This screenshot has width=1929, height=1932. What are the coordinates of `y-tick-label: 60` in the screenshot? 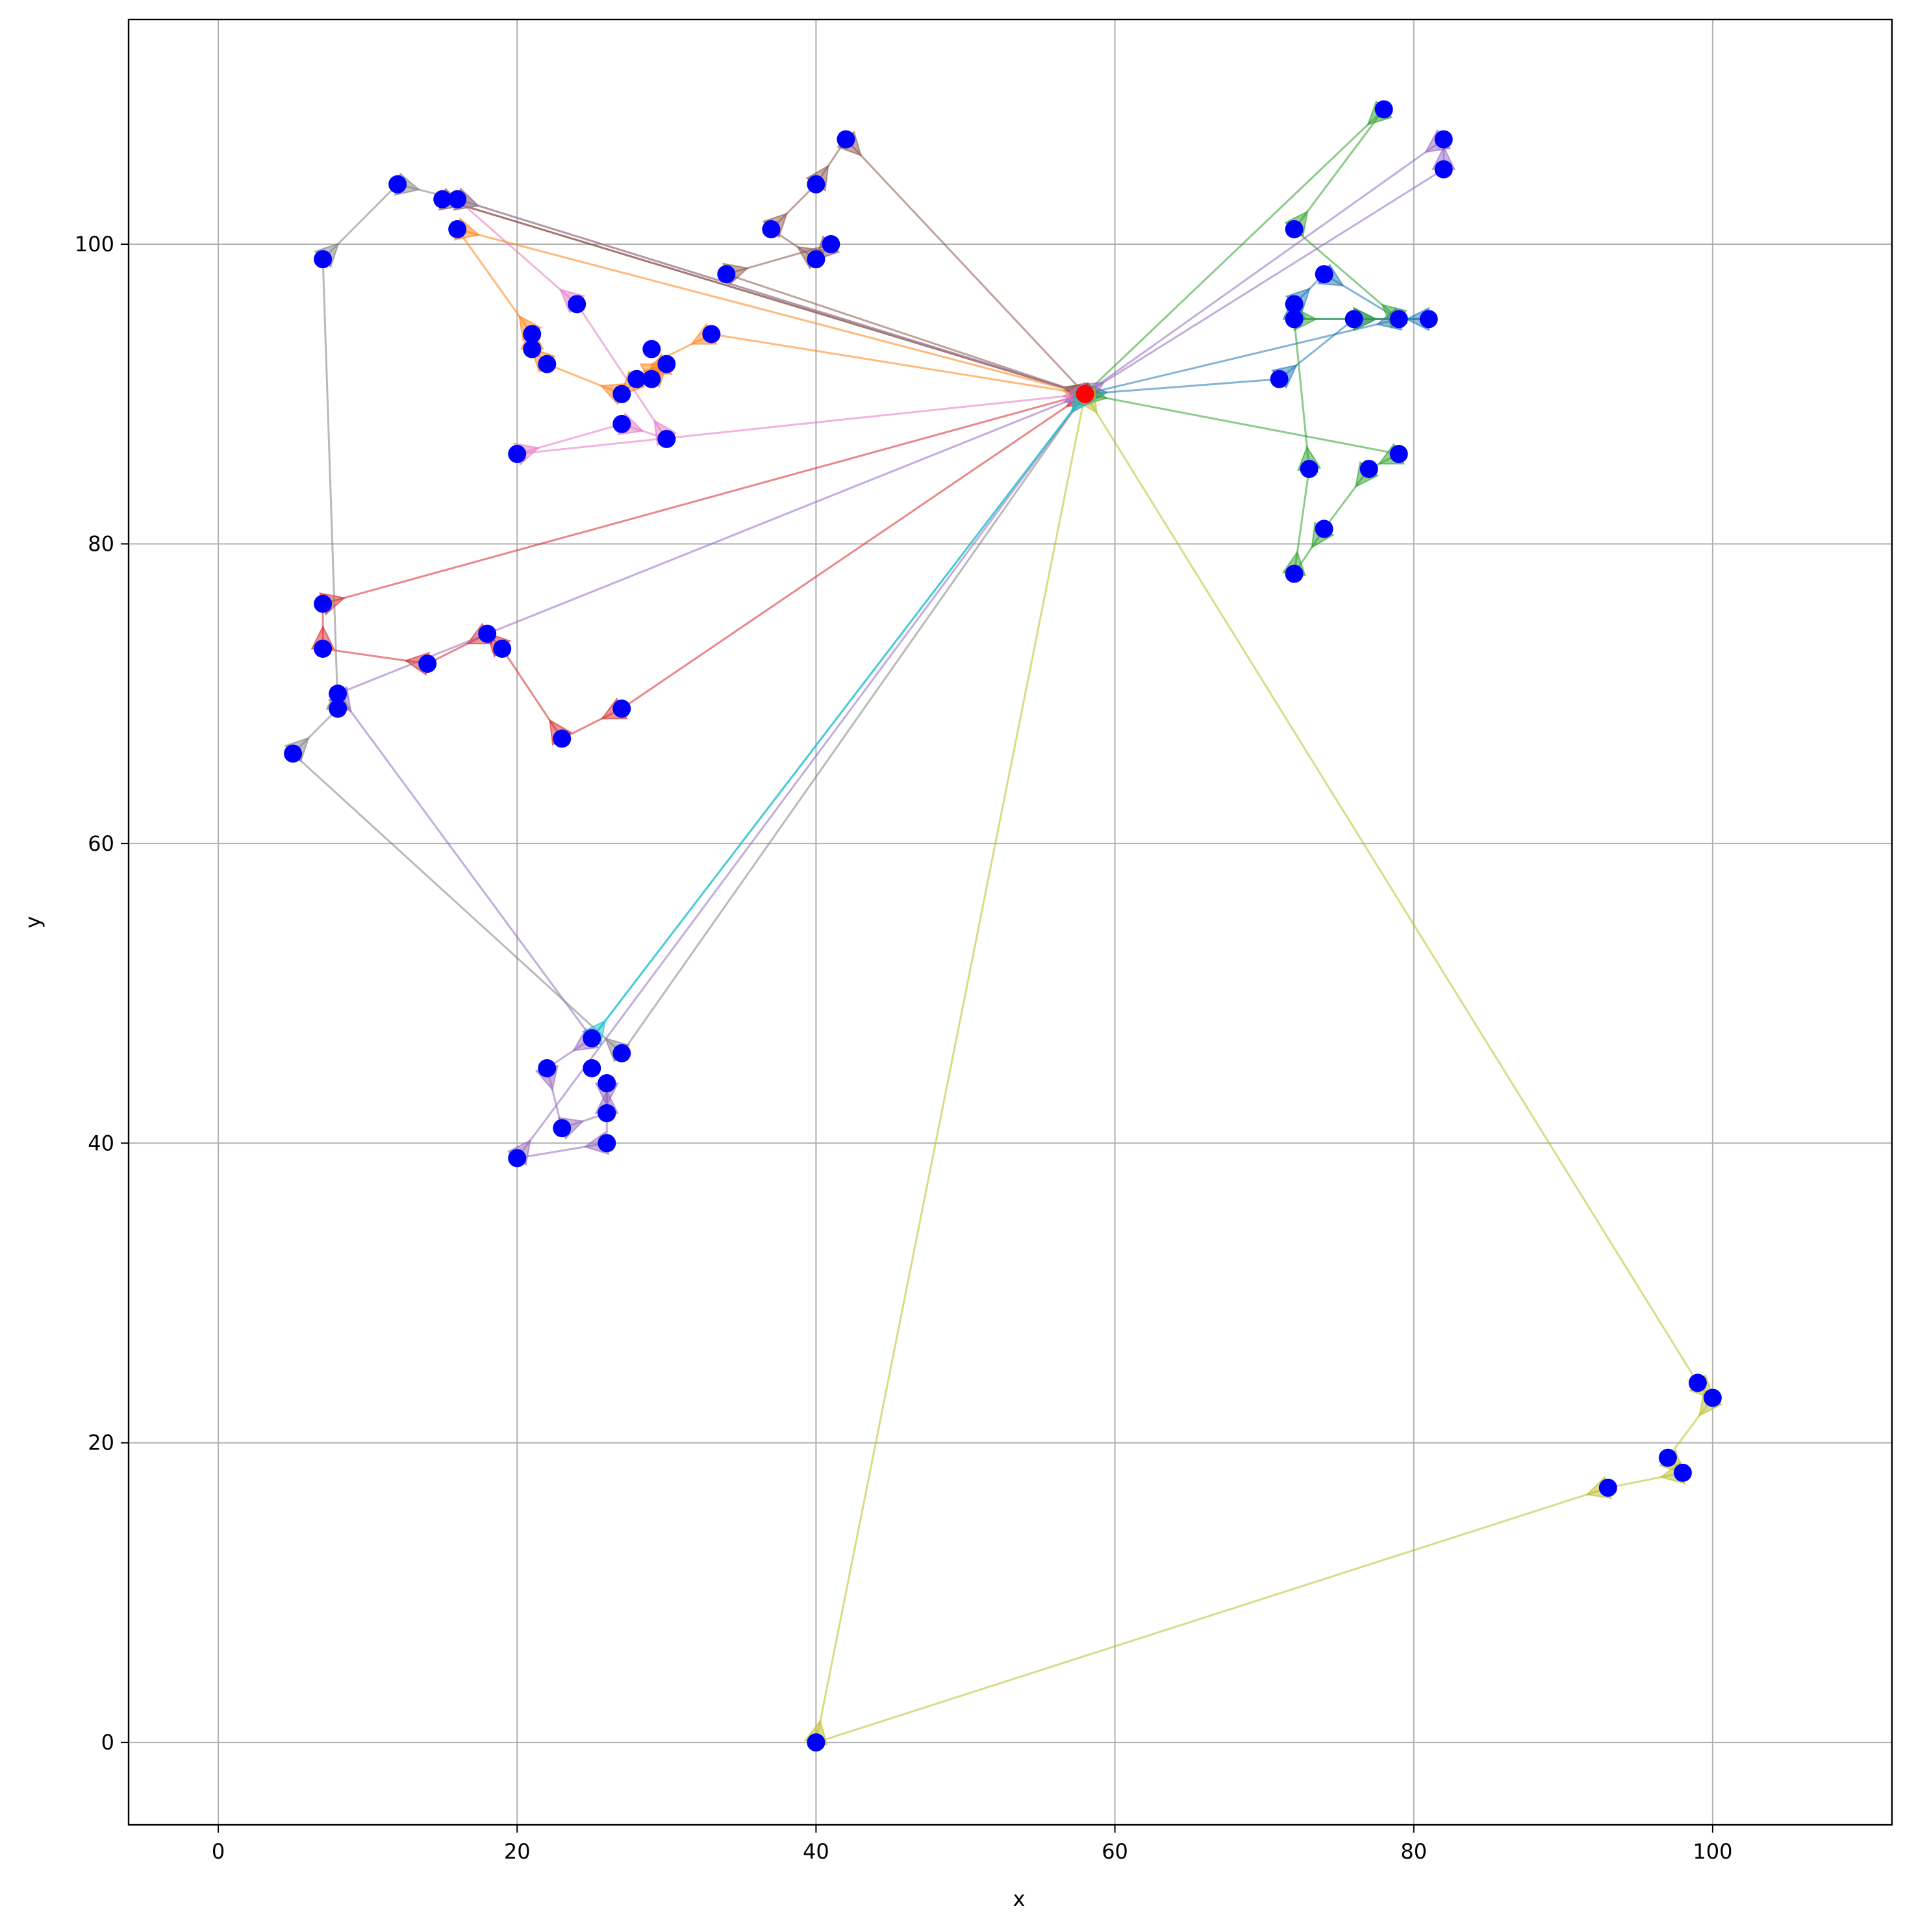 It's located at (101, 843).